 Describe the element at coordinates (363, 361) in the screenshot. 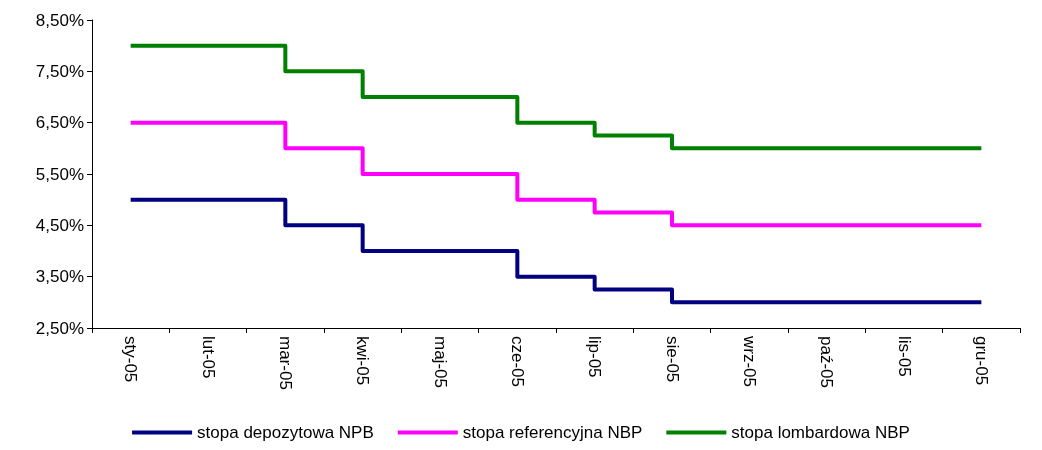

I see `x-tick-label: kwi-05` at that location.